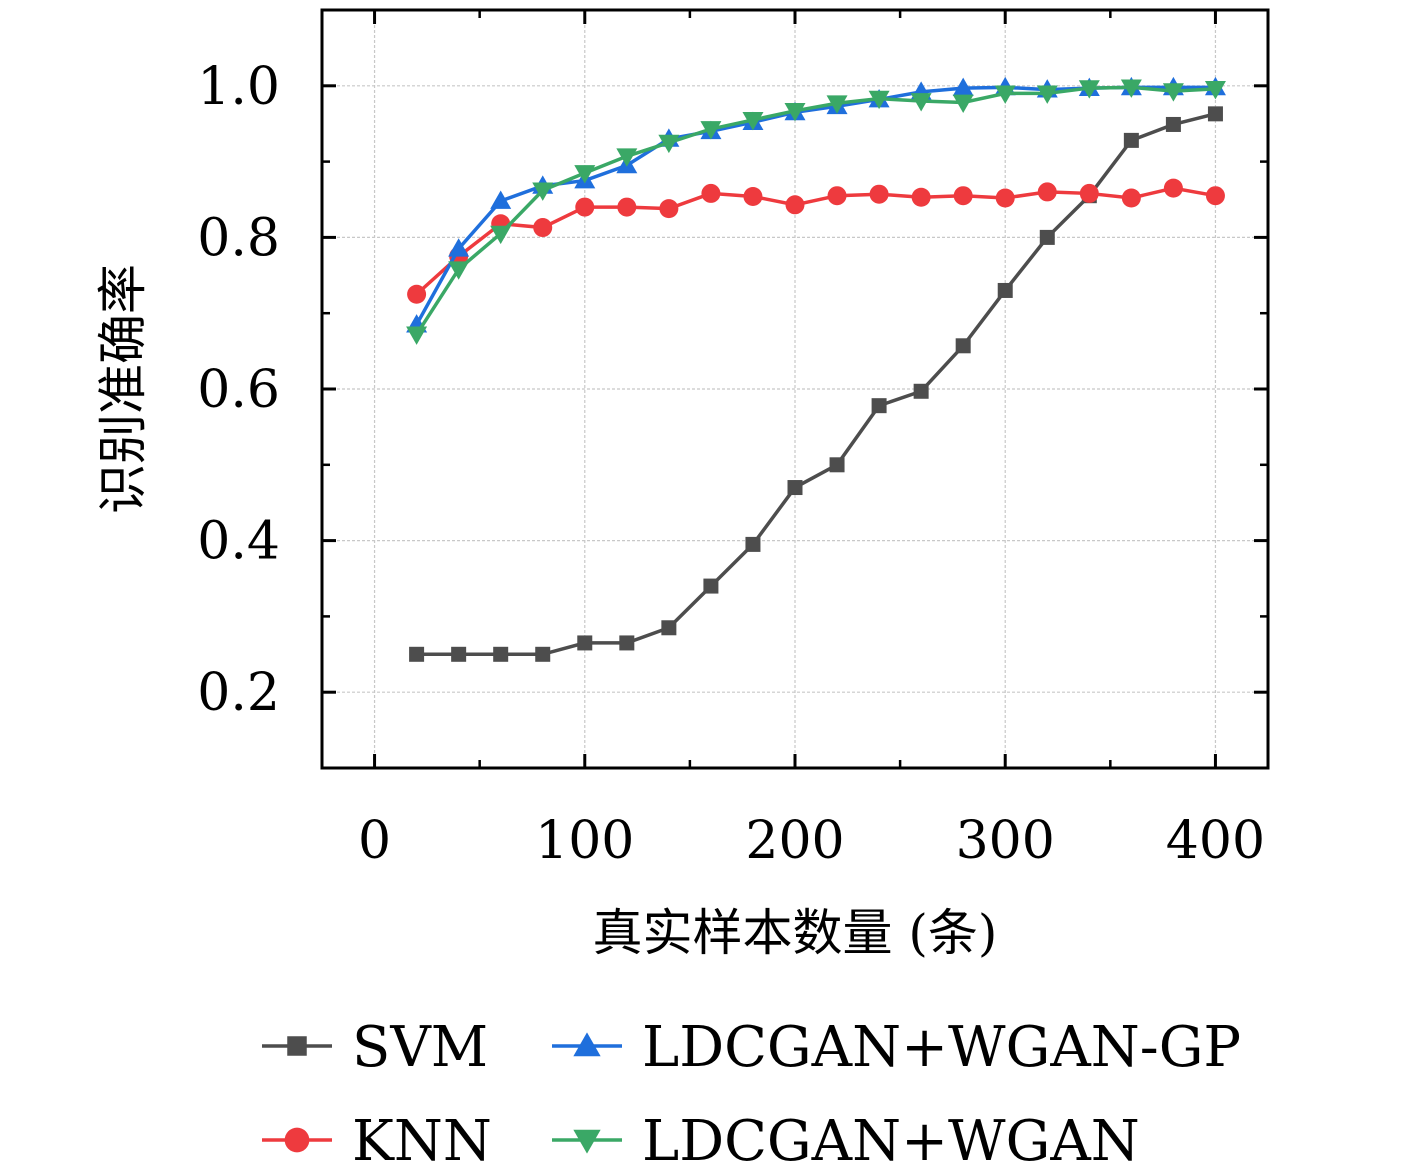 The width and height of the screenshot is (1417, 1174). I want to click on legend-label-ldcgan-wgan: LDCGAN+WGAN, so click(891, 1141).